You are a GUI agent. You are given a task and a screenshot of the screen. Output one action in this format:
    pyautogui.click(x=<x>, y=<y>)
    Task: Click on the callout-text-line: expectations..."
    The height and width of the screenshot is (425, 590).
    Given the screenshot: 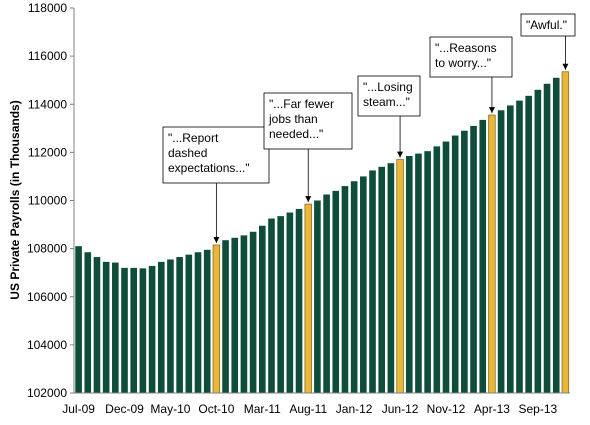 What is the action you would take?
    pyautogui.click(x=209, y=168)
    